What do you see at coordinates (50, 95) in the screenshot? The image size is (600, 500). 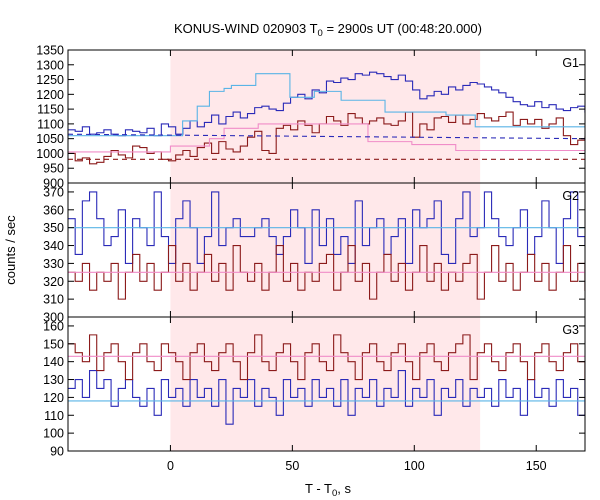 I see `y-tick-label: 1200` at bounding box center [50, 95].